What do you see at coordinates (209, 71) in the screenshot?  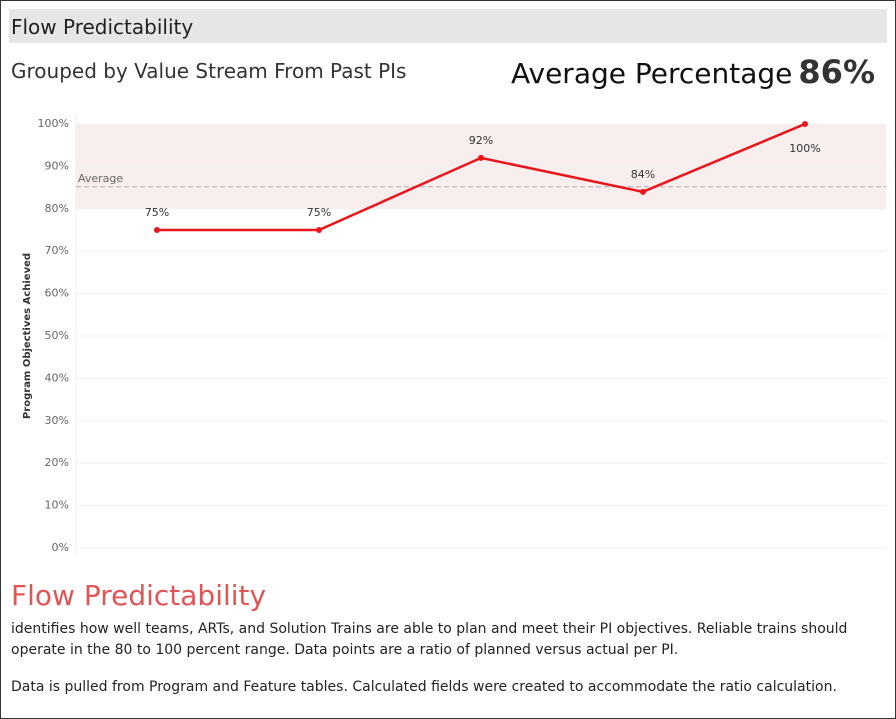 I see `subtitle: Grouped by Value Stream From Past PIs` at bounding box center [209, 71].